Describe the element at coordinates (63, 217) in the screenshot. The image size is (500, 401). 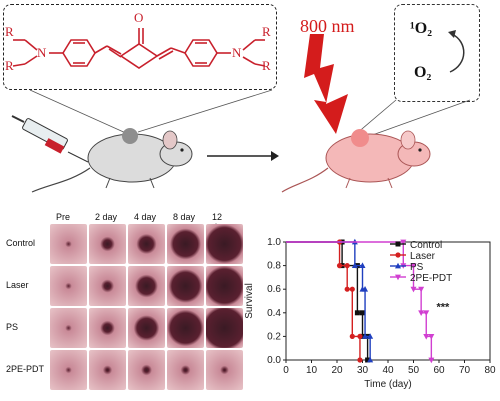
I see `photo-column-label: Pre` at that location.